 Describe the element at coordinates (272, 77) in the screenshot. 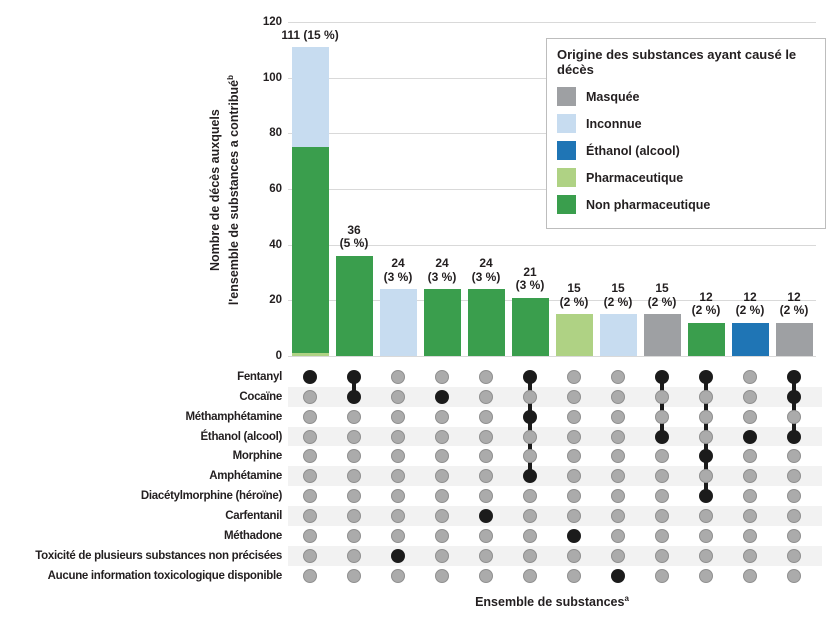

I see `y-tick-label: 100` at that location.